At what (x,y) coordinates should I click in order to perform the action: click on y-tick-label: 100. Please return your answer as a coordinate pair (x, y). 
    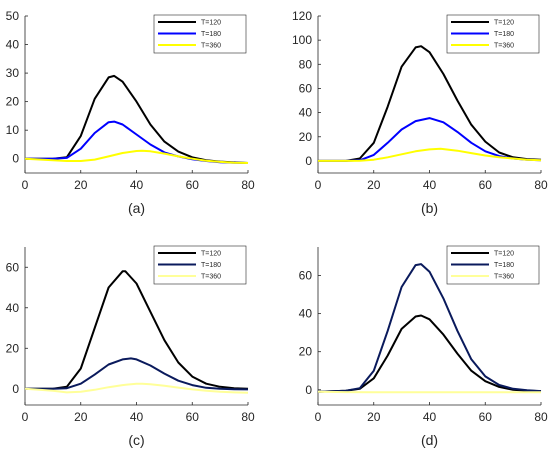
    Looking at the image, I should click on (302, 40).